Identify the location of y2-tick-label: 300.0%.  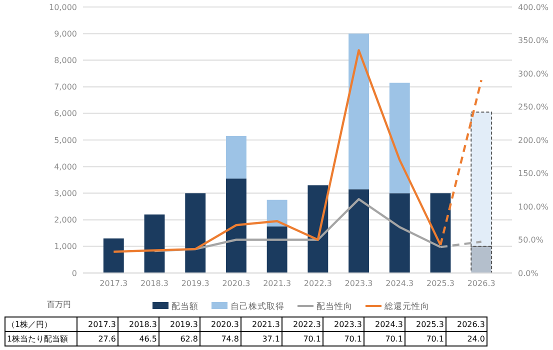
(533, 73).